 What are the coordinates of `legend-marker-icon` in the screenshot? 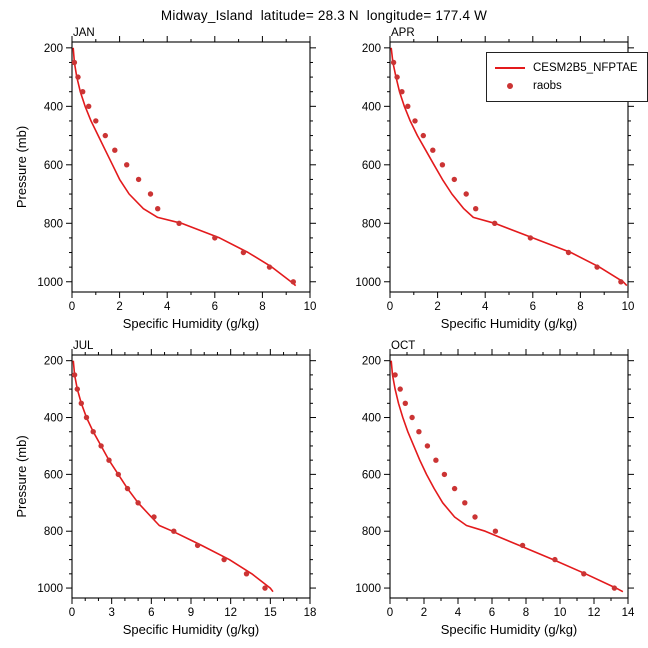 It's located at (510, 86).